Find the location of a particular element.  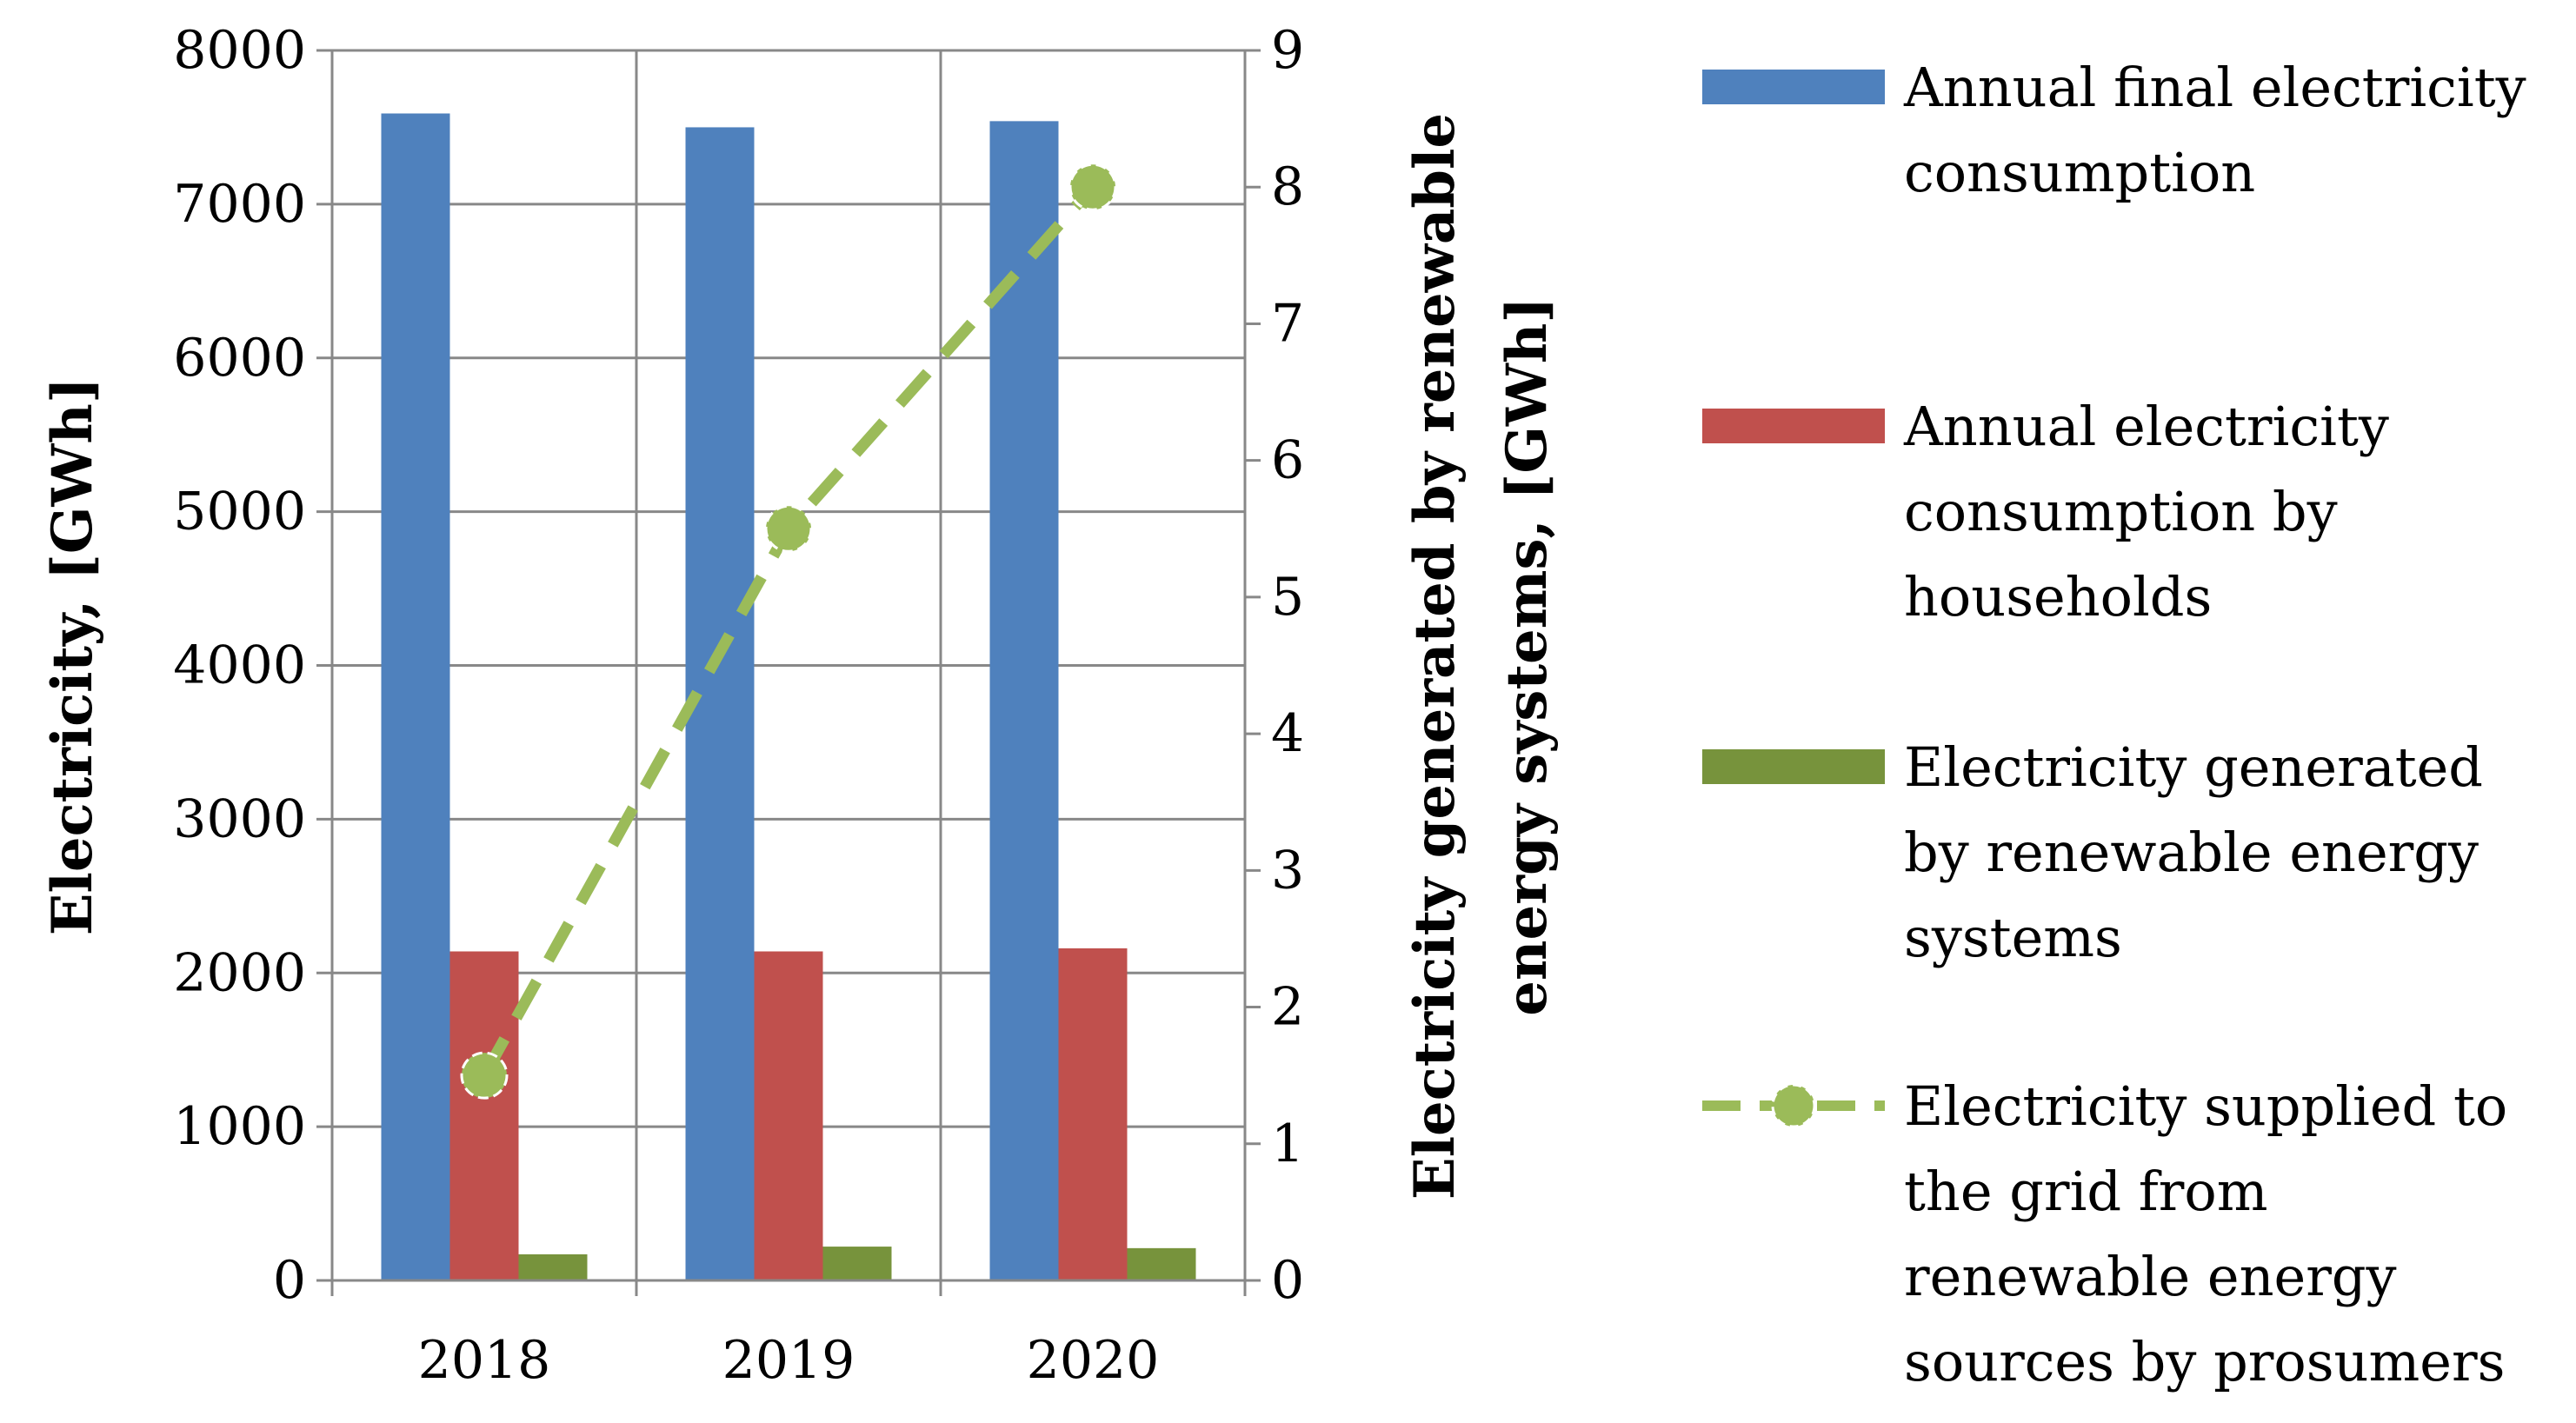

right-tick-label: 4 is located at coordinates (1287, 733).